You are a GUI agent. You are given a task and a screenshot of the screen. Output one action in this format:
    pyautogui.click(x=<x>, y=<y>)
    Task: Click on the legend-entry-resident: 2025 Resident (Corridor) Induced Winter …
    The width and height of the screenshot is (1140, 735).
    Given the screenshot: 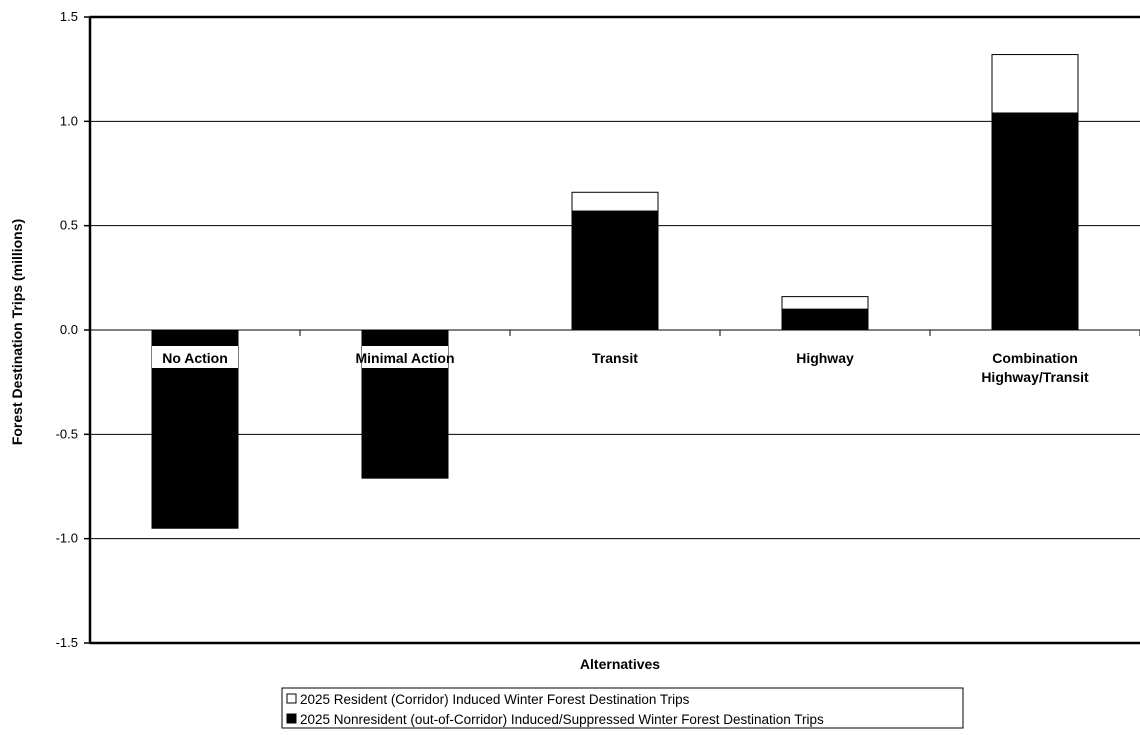 What is the action you would take?
    pyautogui.click(x=495, y=699)
    